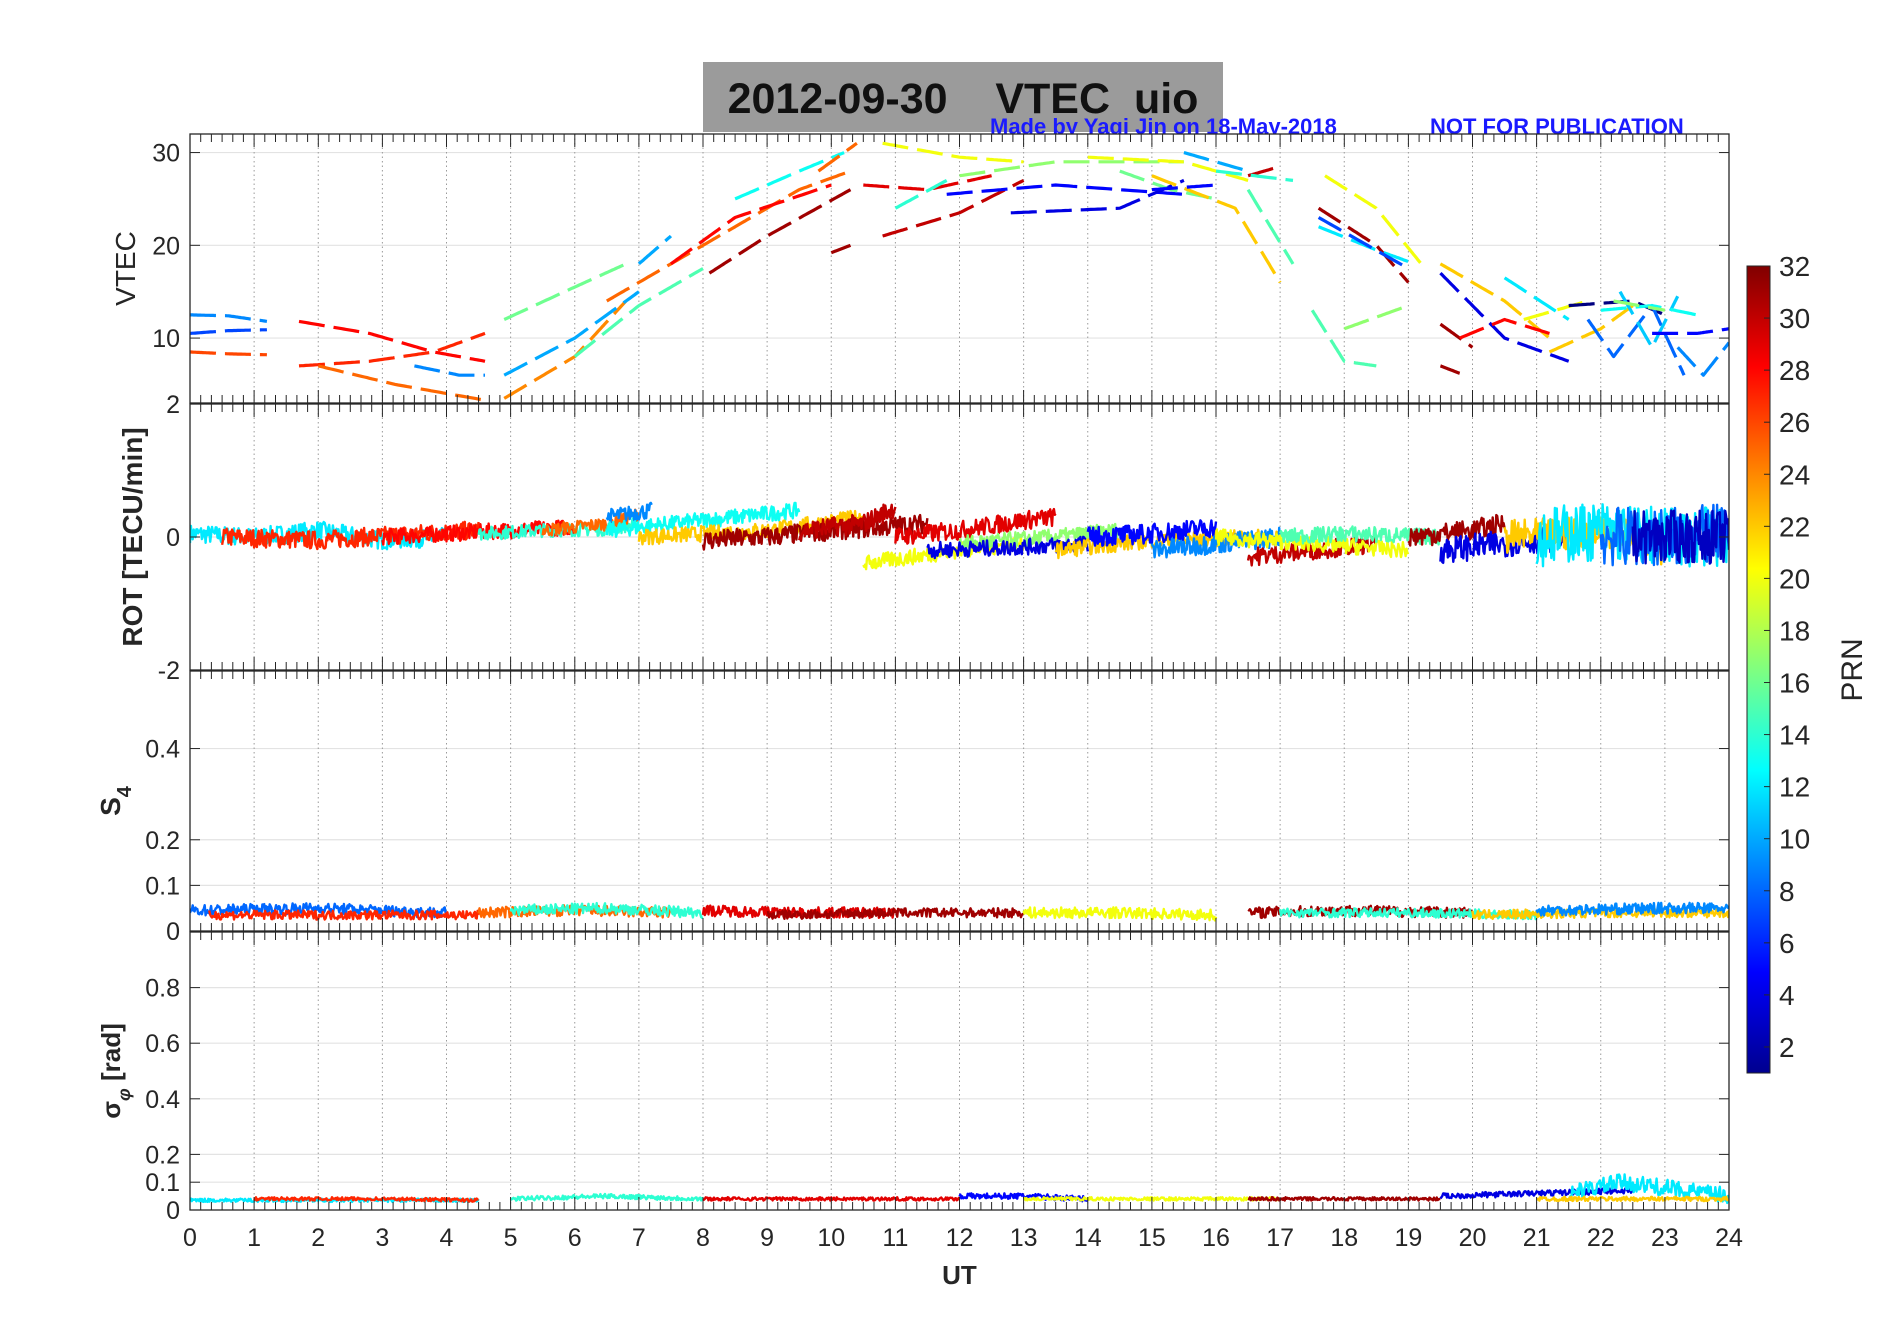 The height and width of the screenshot is (1330, 1902). Describe the element at coordinates (1053, 99) in the screenshot. I see `title-product: VTEC` at that location.